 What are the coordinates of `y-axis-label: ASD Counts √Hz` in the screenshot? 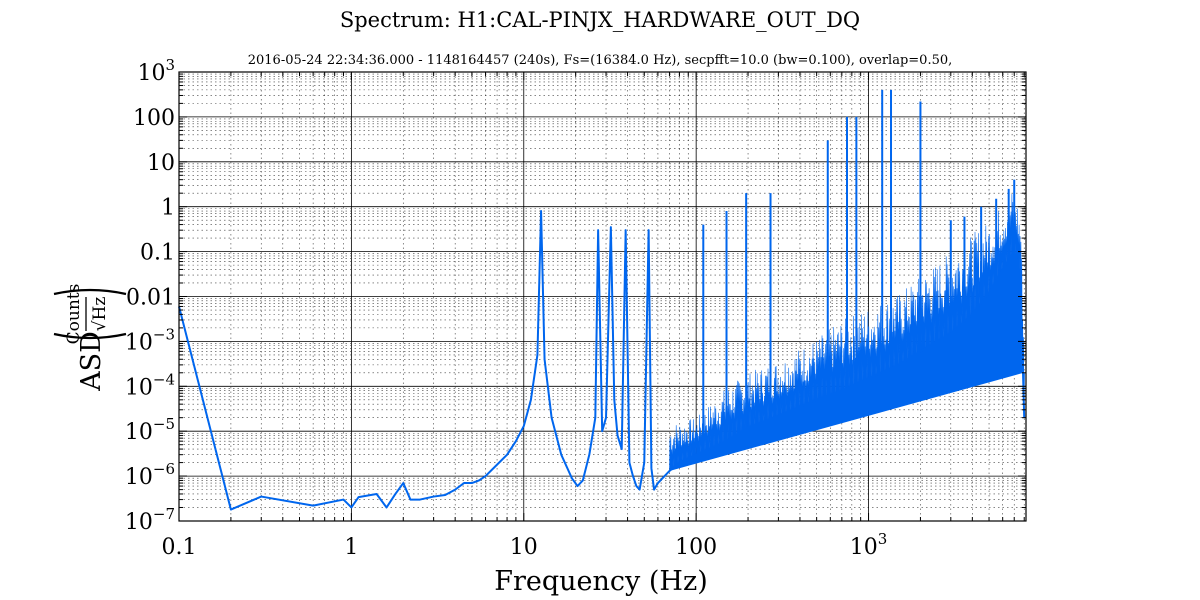 It's located at (90, 338).